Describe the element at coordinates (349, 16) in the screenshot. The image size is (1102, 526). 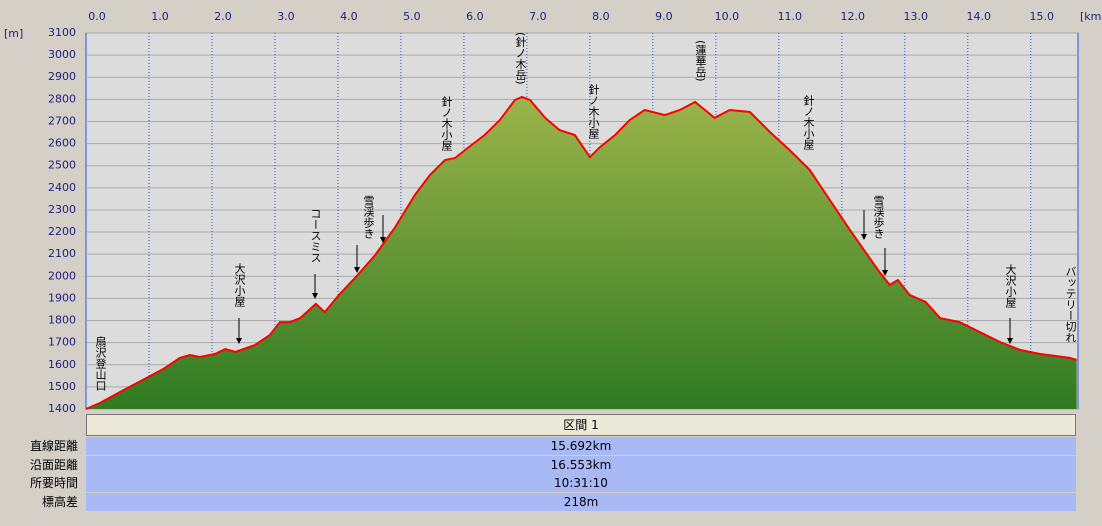
I see `x-tick-label: 4.0` at that location.